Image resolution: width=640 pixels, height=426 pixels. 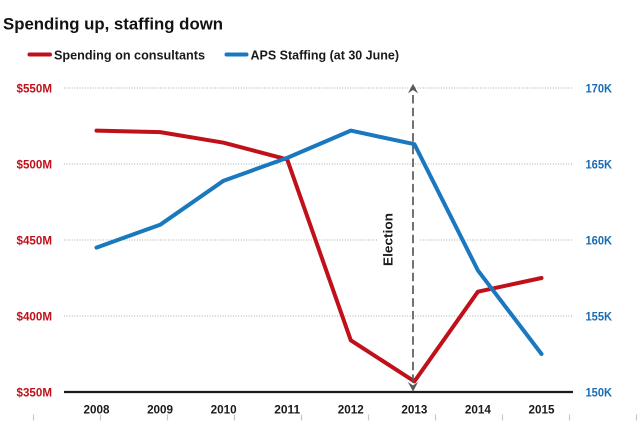 What do you see at coordinates (319, 410) in the screenshot?
I see `x-axis-labels: 2008 2009 2010 2011 2012 2013 2014 2015` at bounding box center [319, 410].